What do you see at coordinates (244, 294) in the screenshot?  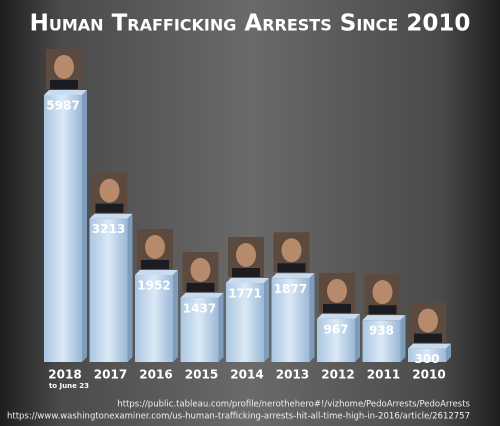 I see `value-label: 1771` at bounding box center [244, 294].